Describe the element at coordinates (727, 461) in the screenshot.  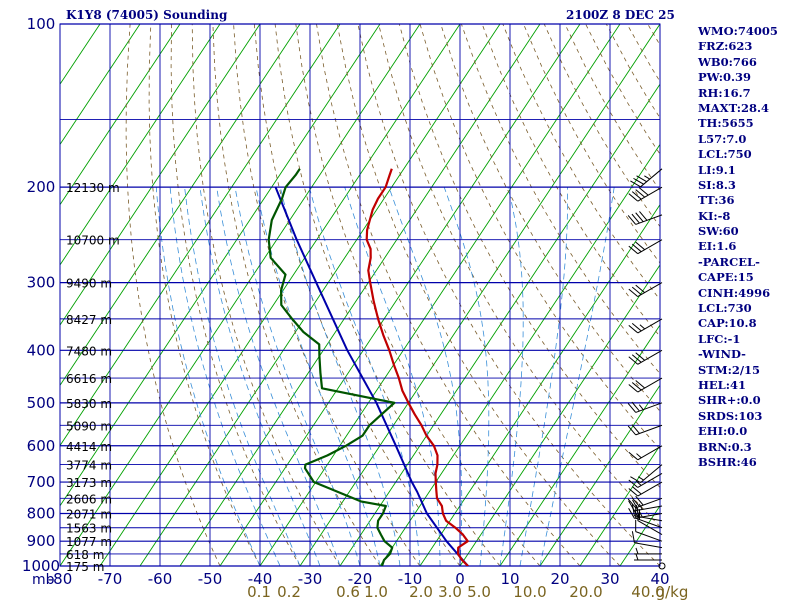
I see `index-item: BSHR:46` at that location.